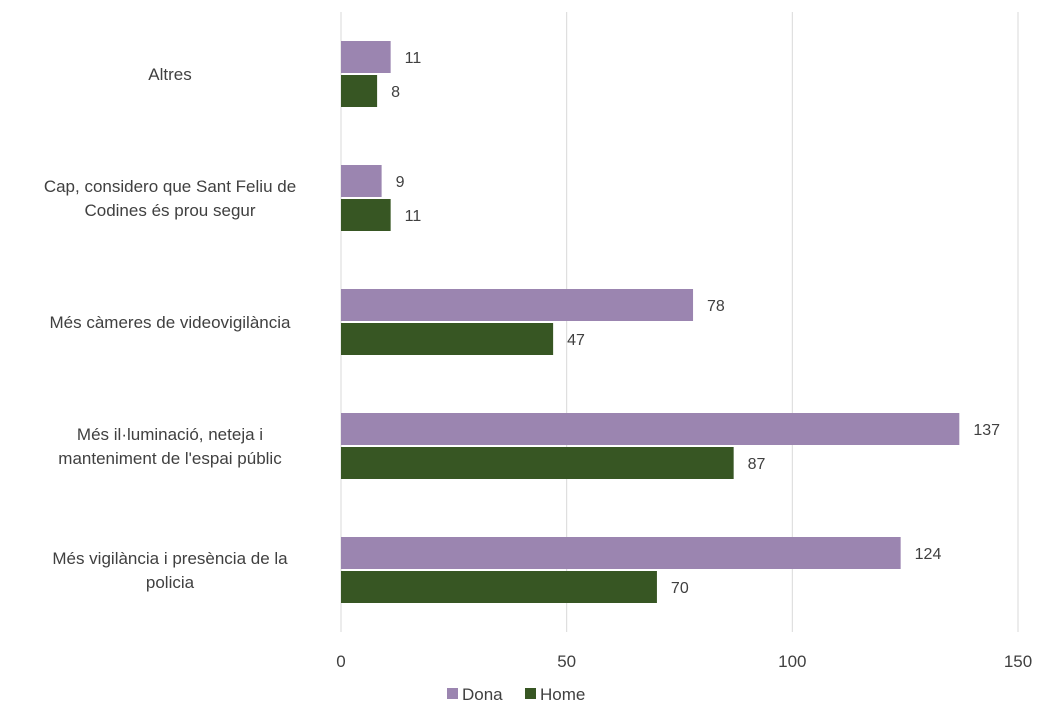 The image size is (1039, 708). What do you see at coordinates (170, 570) in the screenshot?
I see `category-label: Més vigilància i presència de la policia` at bounding box center [170, 570].